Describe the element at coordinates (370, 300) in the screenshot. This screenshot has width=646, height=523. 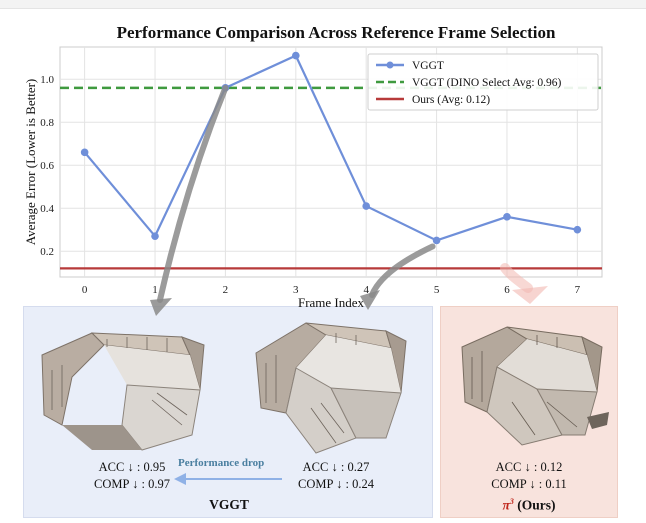
I see `connector-arrowhead-frame5` at that location.